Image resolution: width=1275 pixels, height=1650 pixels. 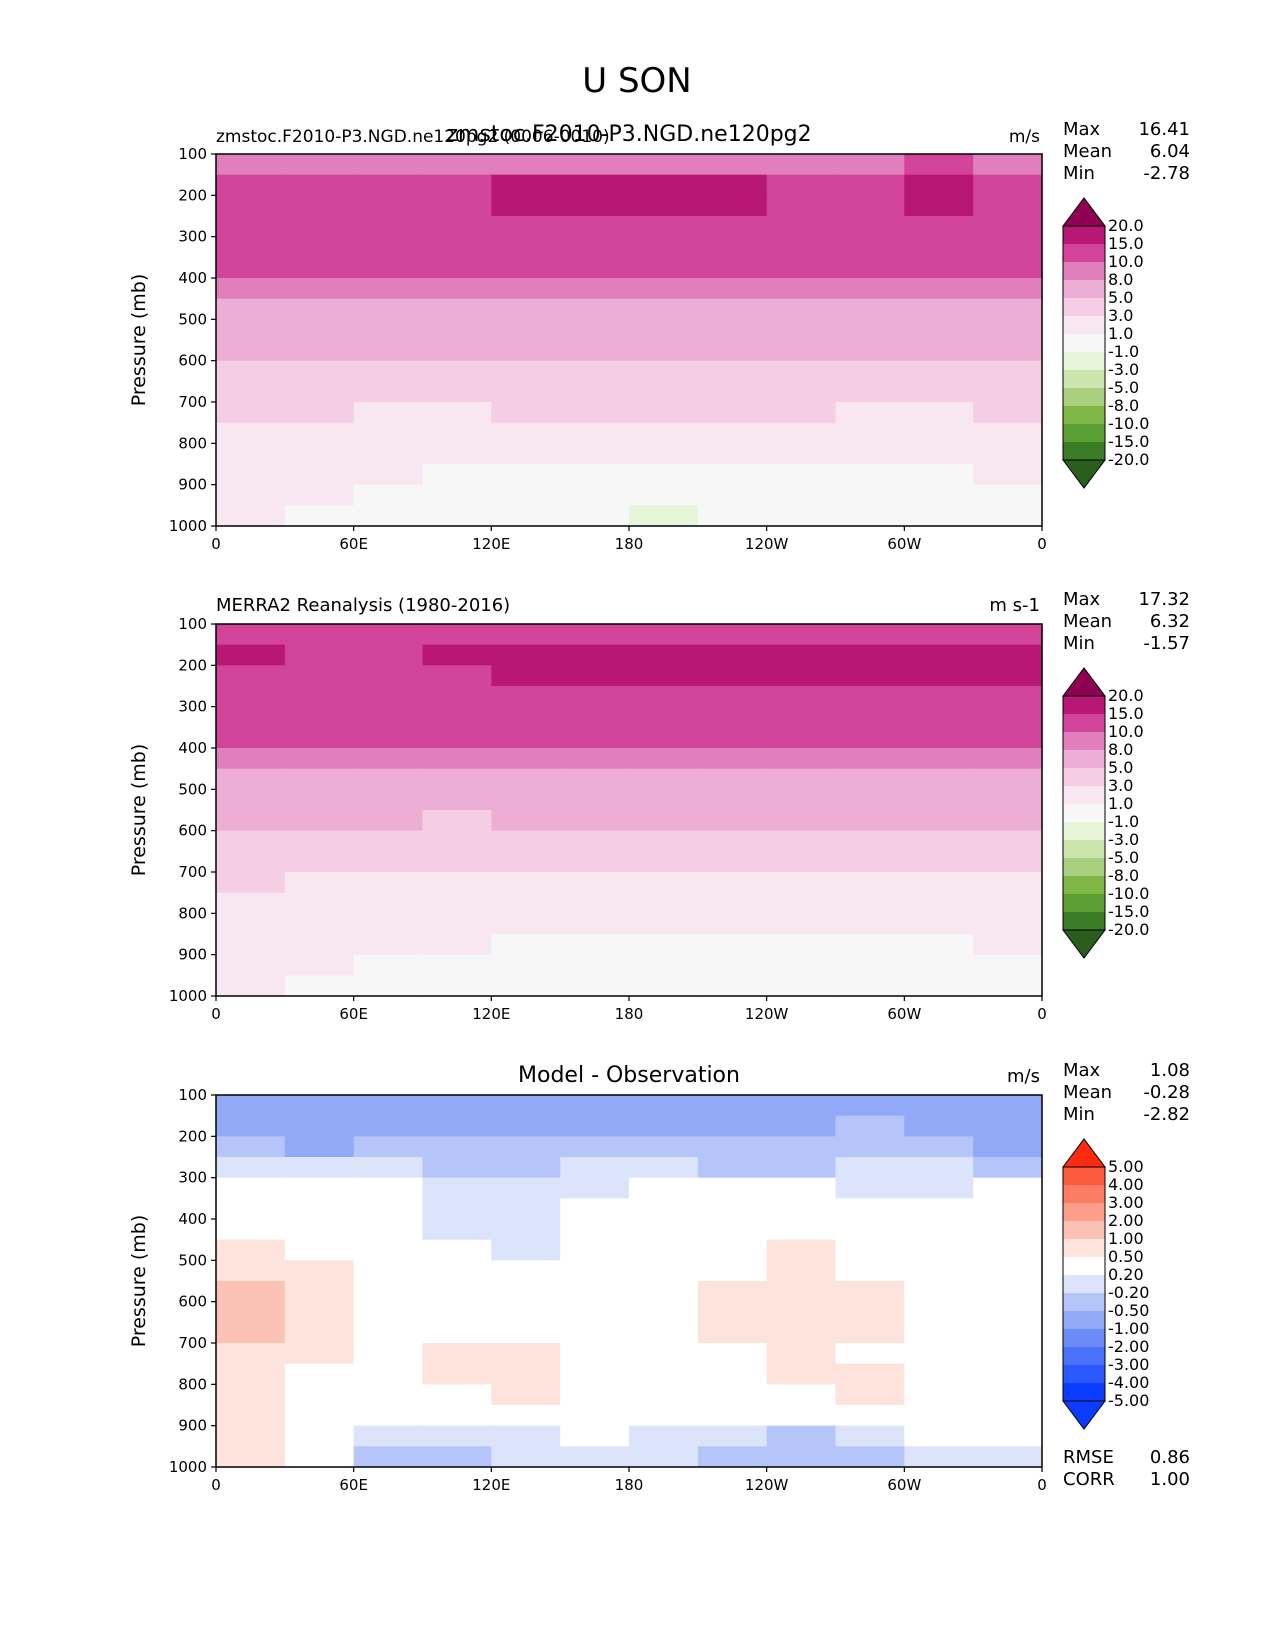 What do you see at coordinates (1170, 1479) in the screenshot?
I see `corr-value: 1.00` at bounding box center [1170, 1479].